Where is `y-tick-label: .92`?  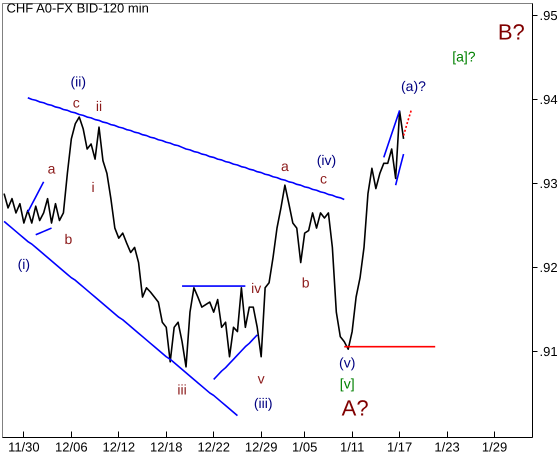
y-tick-label: .92 is located at coordinates (549, 268).